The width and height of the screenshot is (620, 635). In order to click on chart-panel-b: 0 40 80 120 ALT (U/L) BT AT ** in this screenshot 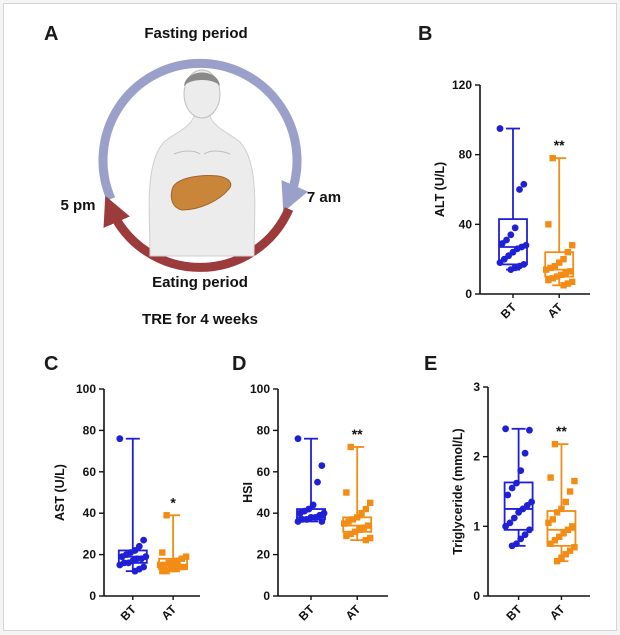, I will do `click(511, 199)`.